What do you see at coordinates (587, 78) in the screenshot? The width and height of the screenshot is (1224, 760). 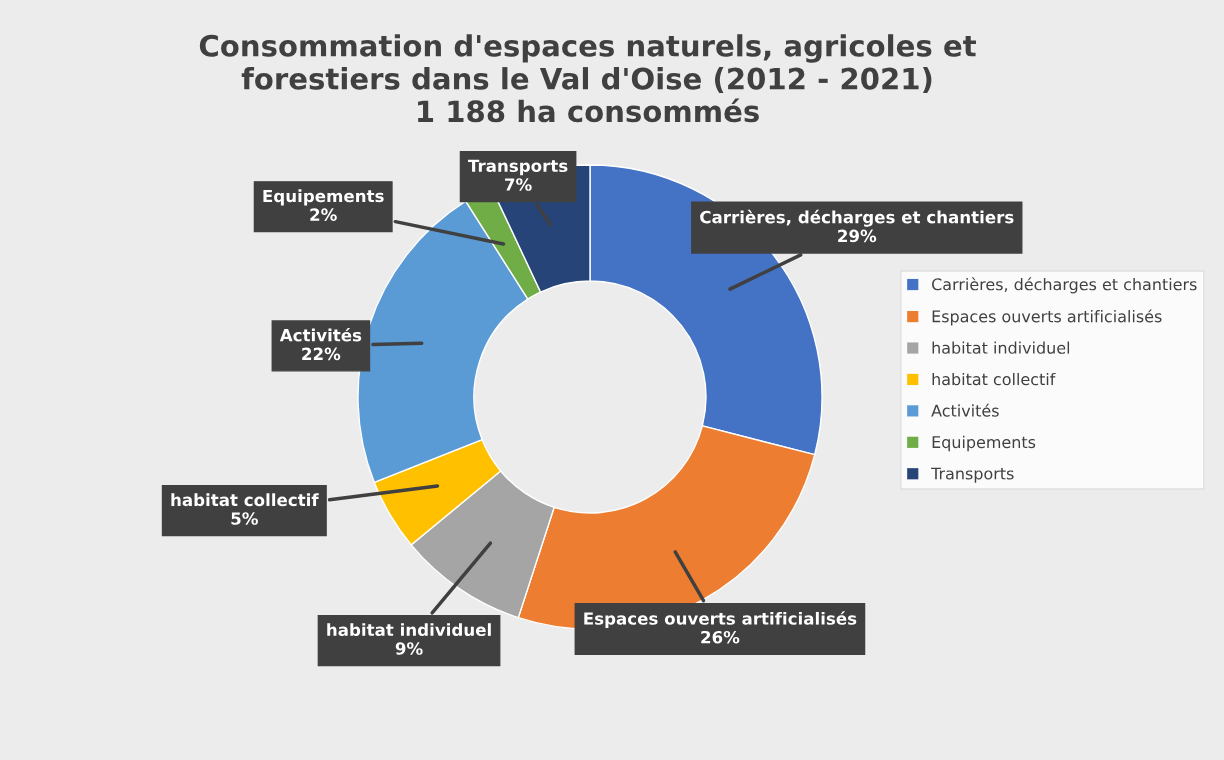 I see `chart-title: Consommation d'espaces naturels, agricoles et forestiers dans le Val d'Oise (2012 - 2021) 1 188 ha consommés` at bounding box center [587, 78].